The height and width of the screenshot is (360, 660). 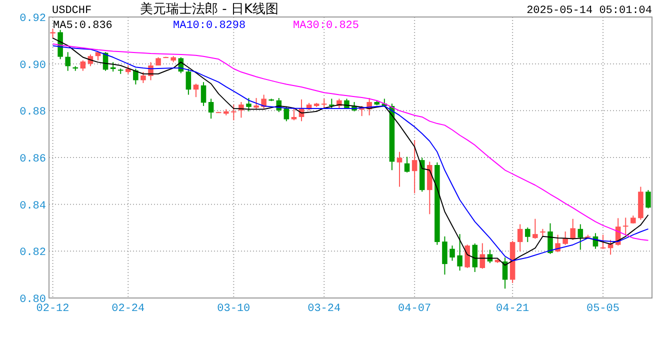 I want to click on x-tick-label: 02-12, so click(x=53, y=309).